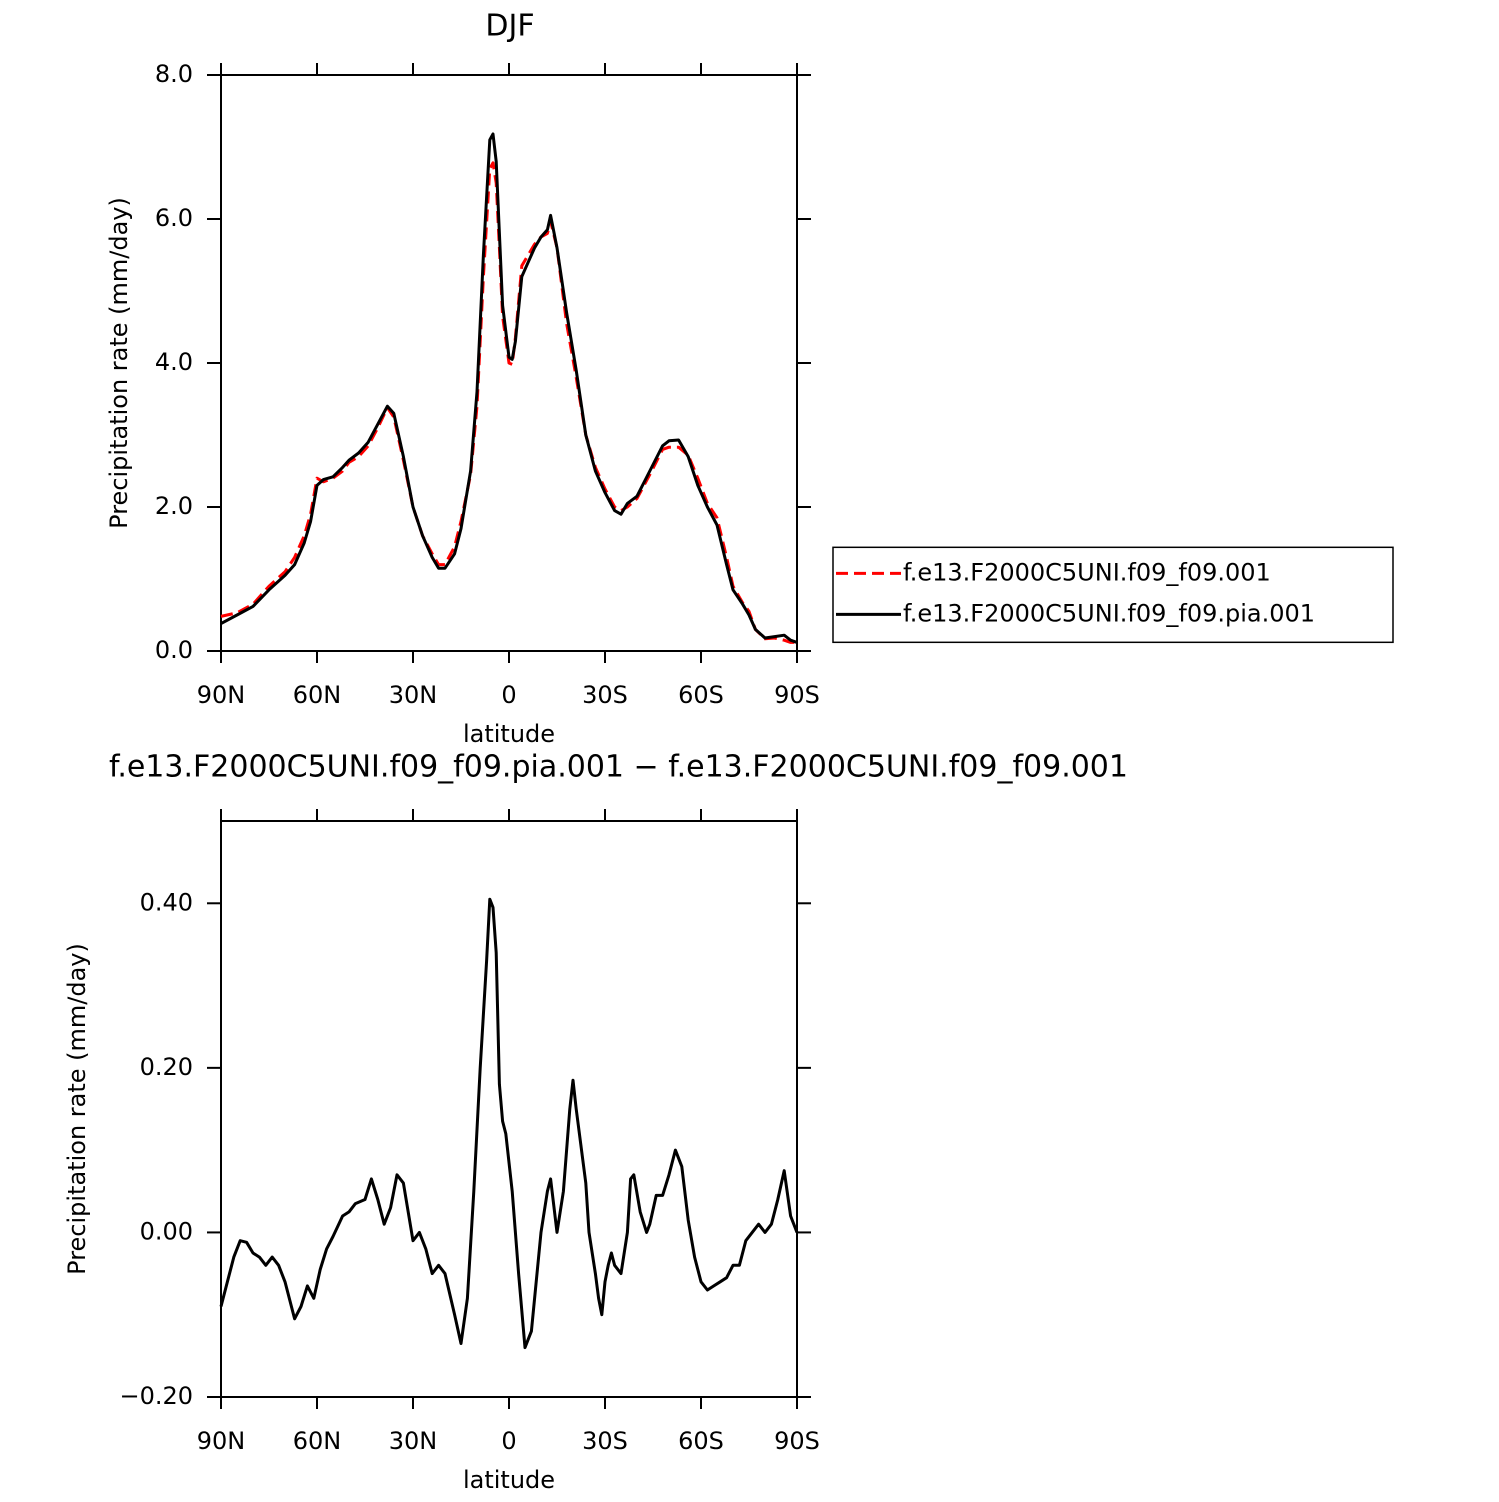  I want to click on y-tick-label: −0.20, so click(156, 1396).